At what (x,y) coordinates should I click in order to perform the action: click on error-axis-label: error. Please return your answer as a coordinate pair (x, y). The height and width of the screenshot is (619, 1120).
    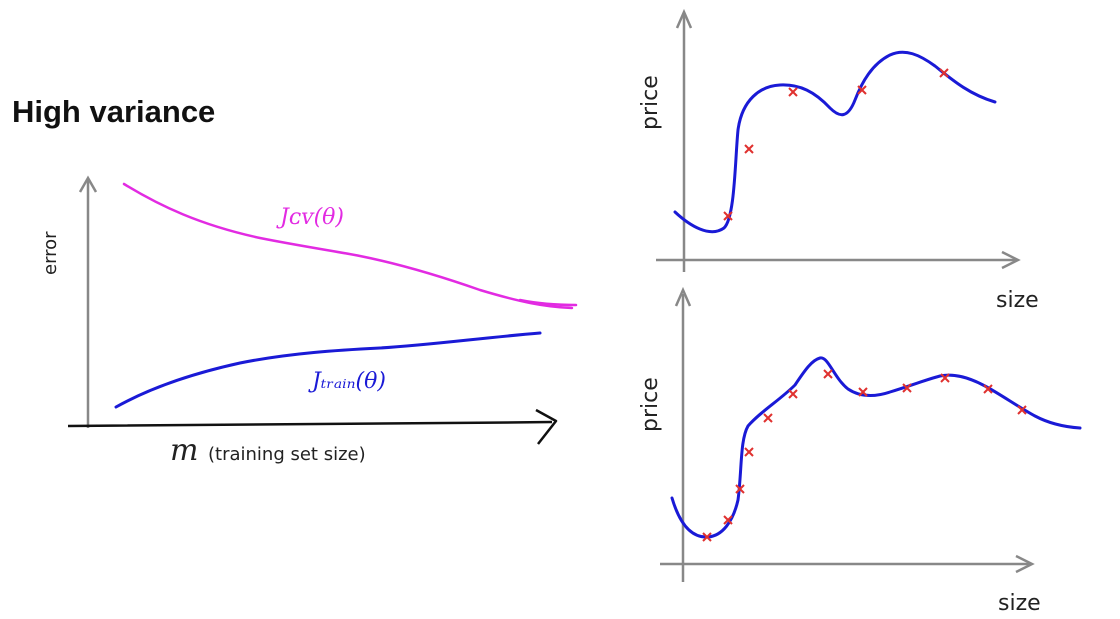
    Looking at the image, I should click on (50, 253).